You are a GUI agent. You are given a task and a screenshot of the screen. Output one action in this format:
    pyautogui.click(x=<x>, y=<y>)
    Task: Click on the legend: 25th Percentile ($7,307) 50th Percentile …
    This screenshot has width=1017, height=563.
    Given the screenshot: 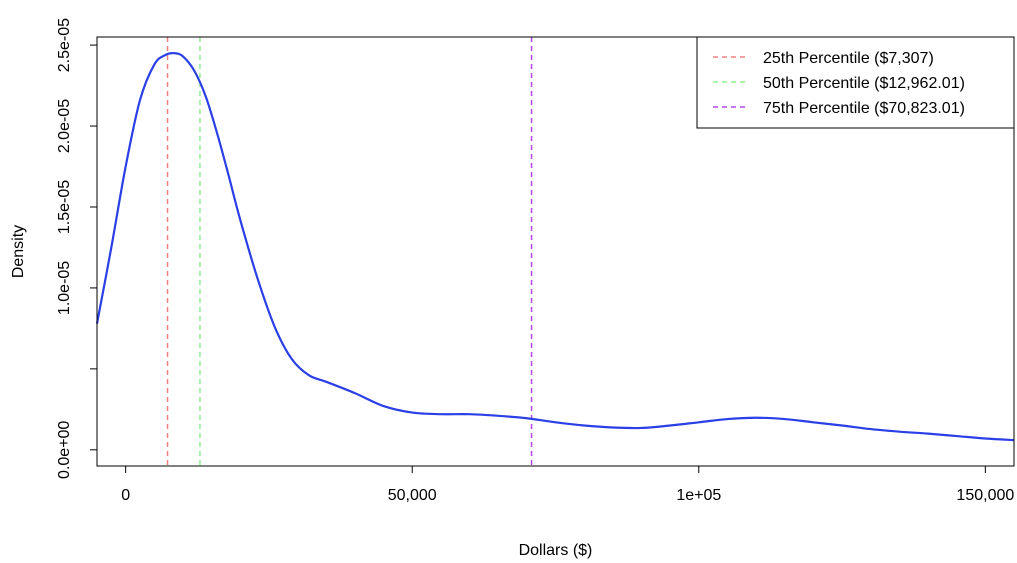 What is the action you would take?
    pyautogui.click(x=855, y=82)
    